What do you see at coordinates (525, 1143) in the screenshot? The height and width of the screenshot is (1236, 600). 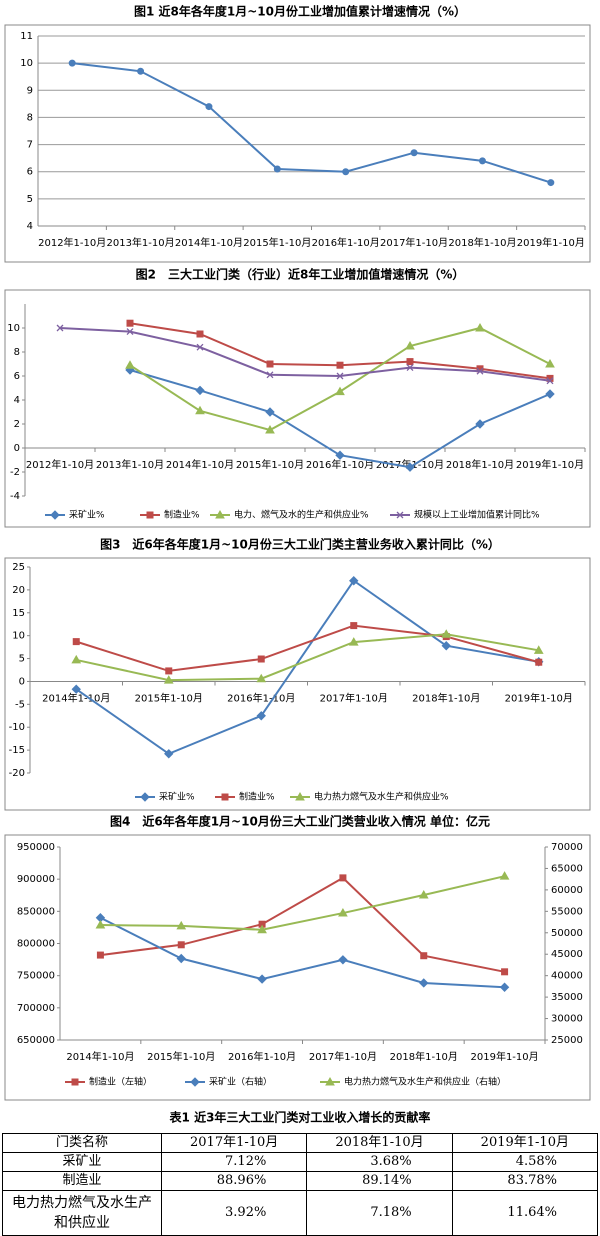 I see `header-cell: 2019年1-10月` at bounding box center [525, 1143].